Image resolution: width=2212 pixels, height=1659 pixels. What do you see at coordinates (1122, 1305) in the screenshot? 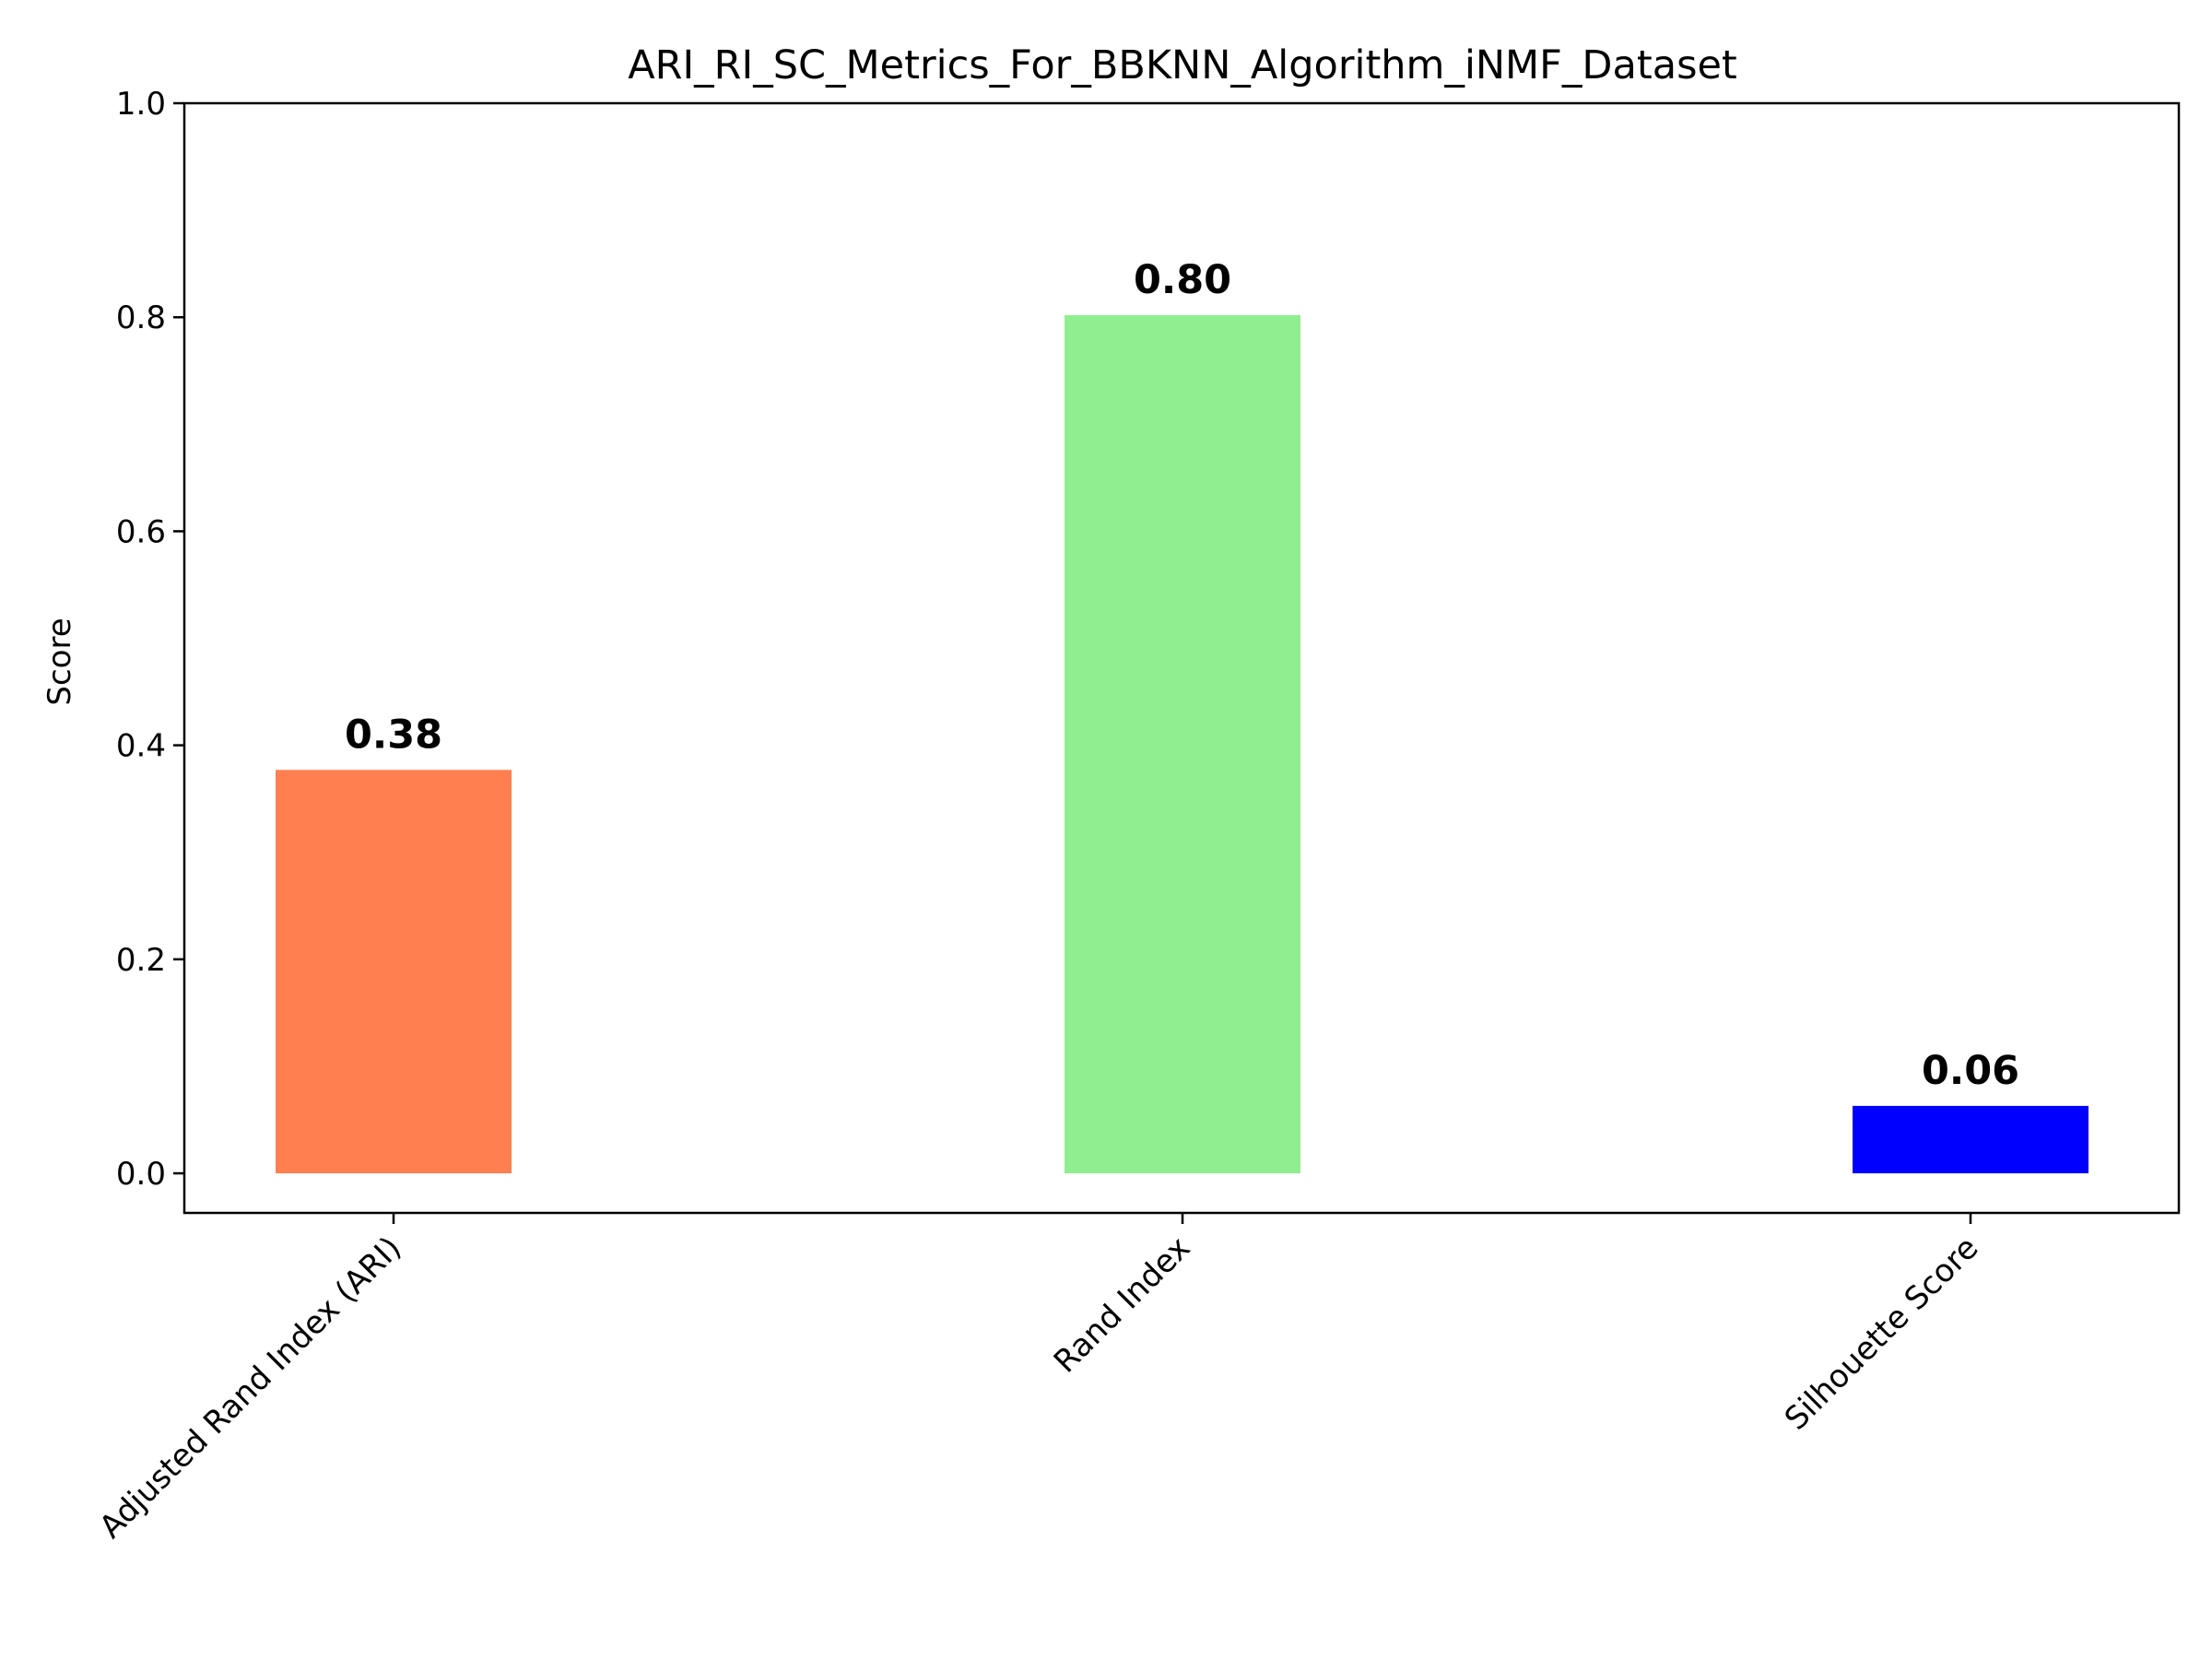
I see `x-tick-label: Rand Index` at bounding box center [1122, 1305].